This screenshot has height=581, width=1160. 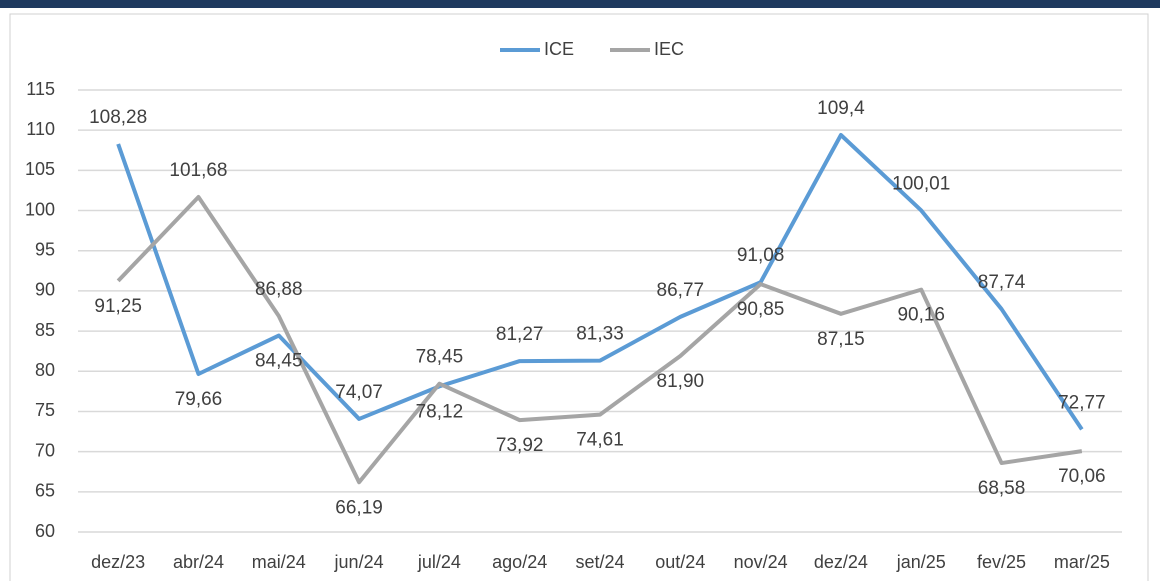 I want to click on y-tick-label: 65, so click(x=45, y=491).